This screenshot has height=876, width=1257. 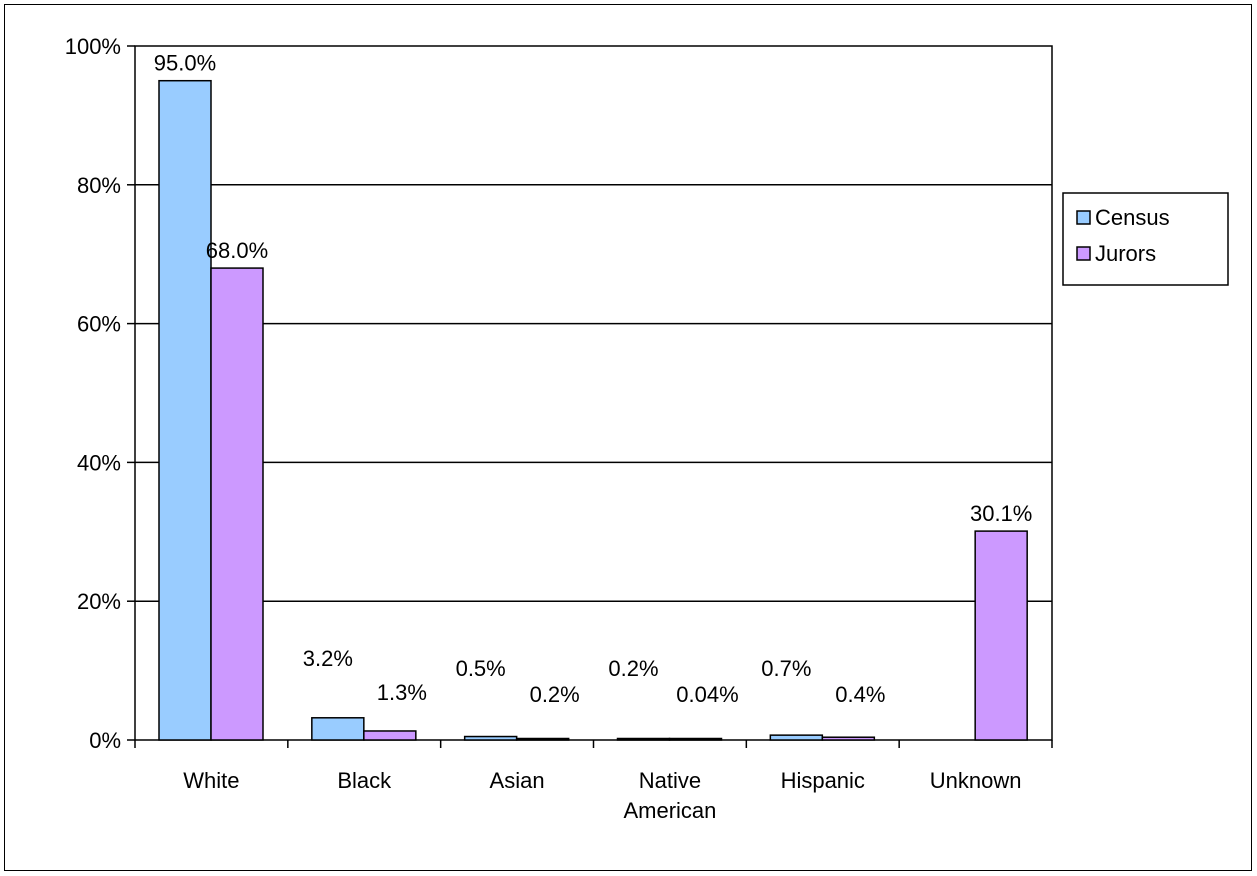 I want to click on y-tick-label: 60%, so click(x=99, y=324).